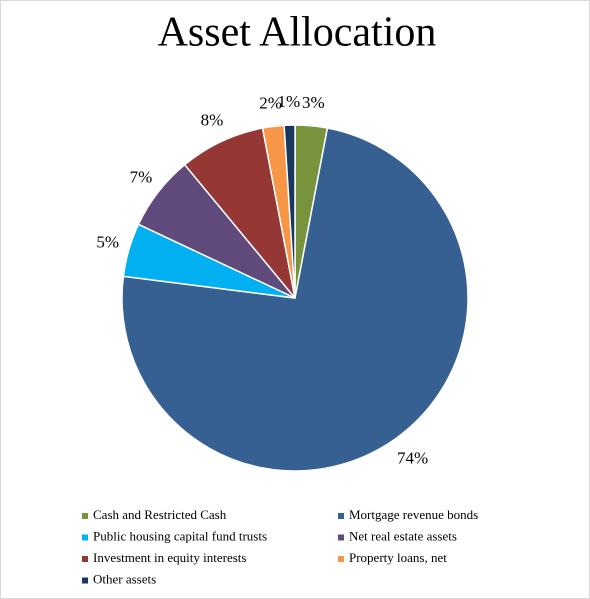 The width and height of the screenshot is (590, 599). What do you see at coordinates (403, 535) in the screenshot?
I see `legend-label: Net real estate assets` at bounding box center [403, 535].